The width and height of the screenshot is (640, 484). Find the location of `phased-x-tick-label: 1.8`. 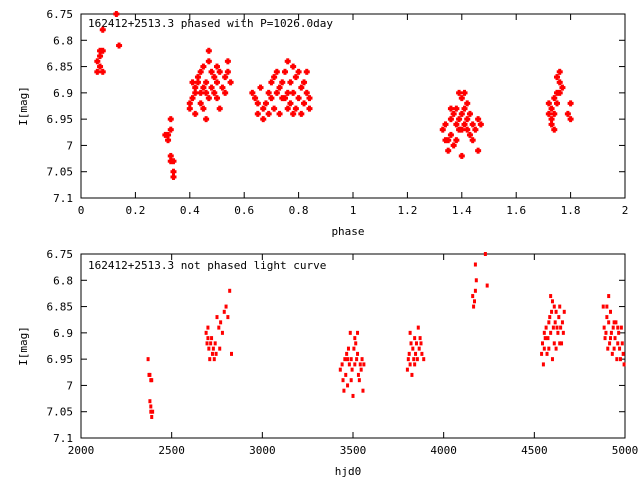

phased-x-tick-label: 1.8 is located at coordinates (571, 210).